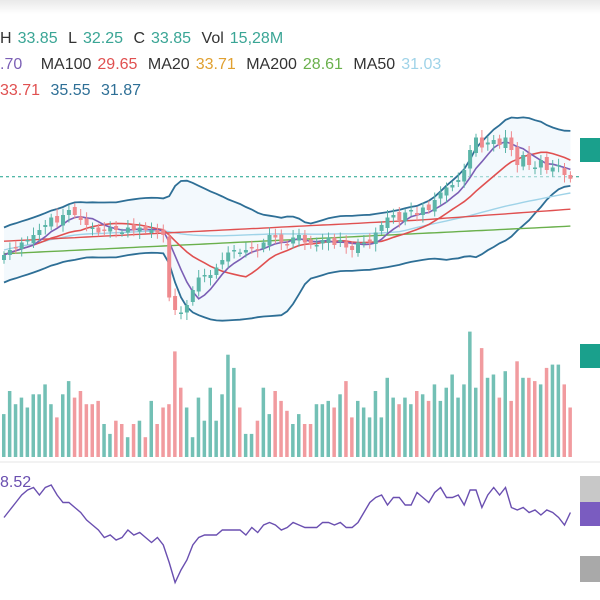  I want to click on ma50-label: MA50, so click(374, 64).